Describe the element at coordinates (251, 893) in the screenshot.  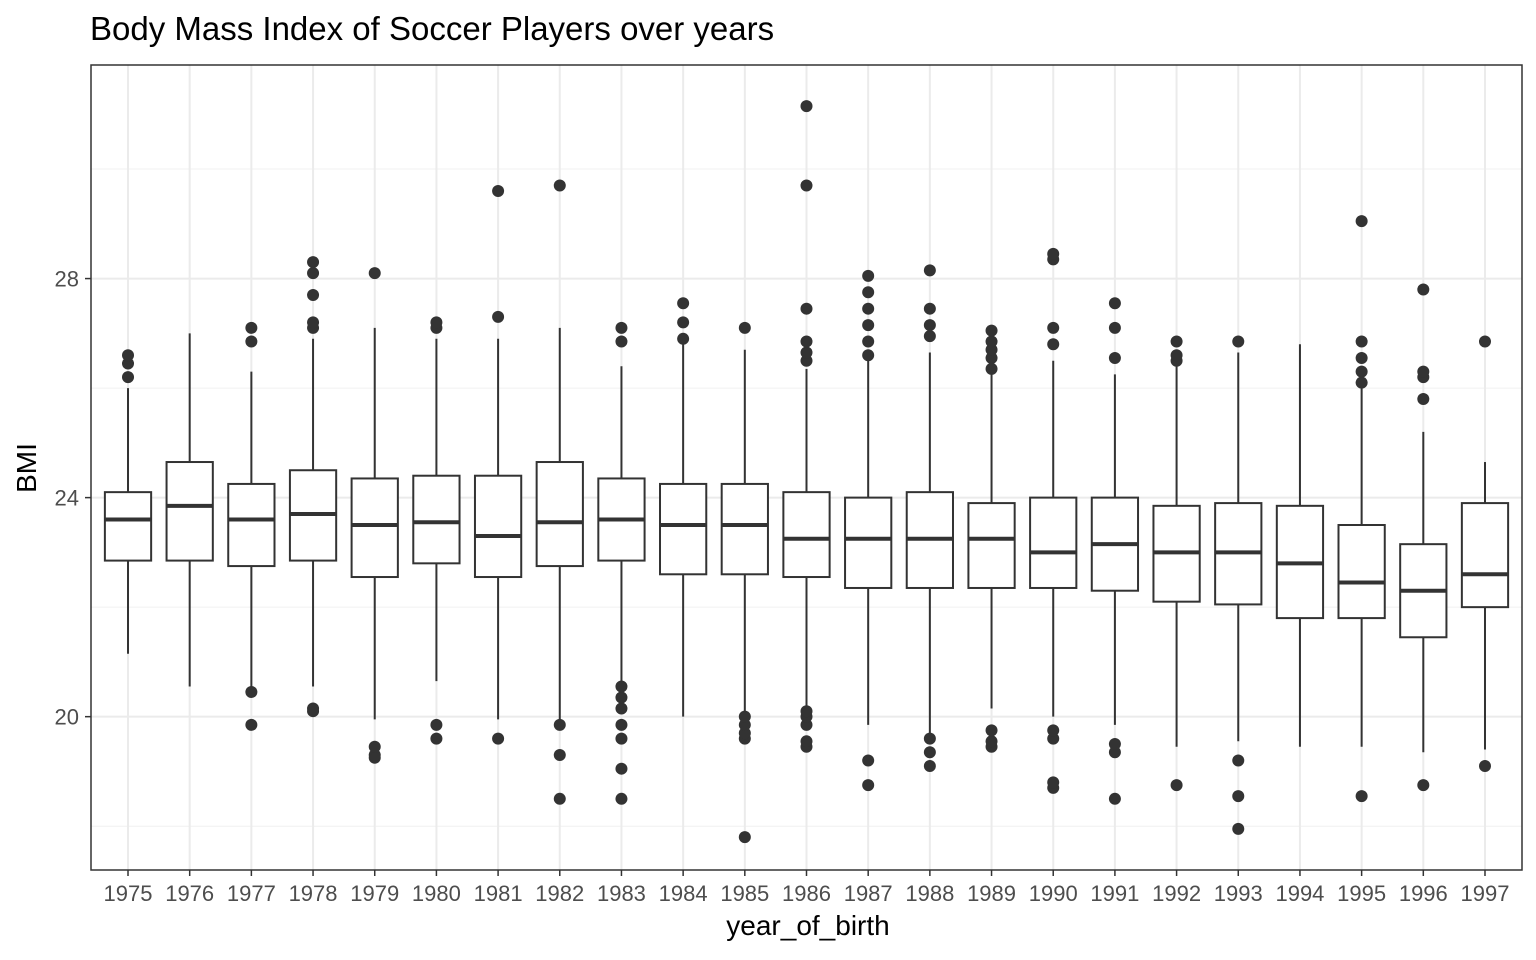
I see `x-tick-label: 1977` at that location.